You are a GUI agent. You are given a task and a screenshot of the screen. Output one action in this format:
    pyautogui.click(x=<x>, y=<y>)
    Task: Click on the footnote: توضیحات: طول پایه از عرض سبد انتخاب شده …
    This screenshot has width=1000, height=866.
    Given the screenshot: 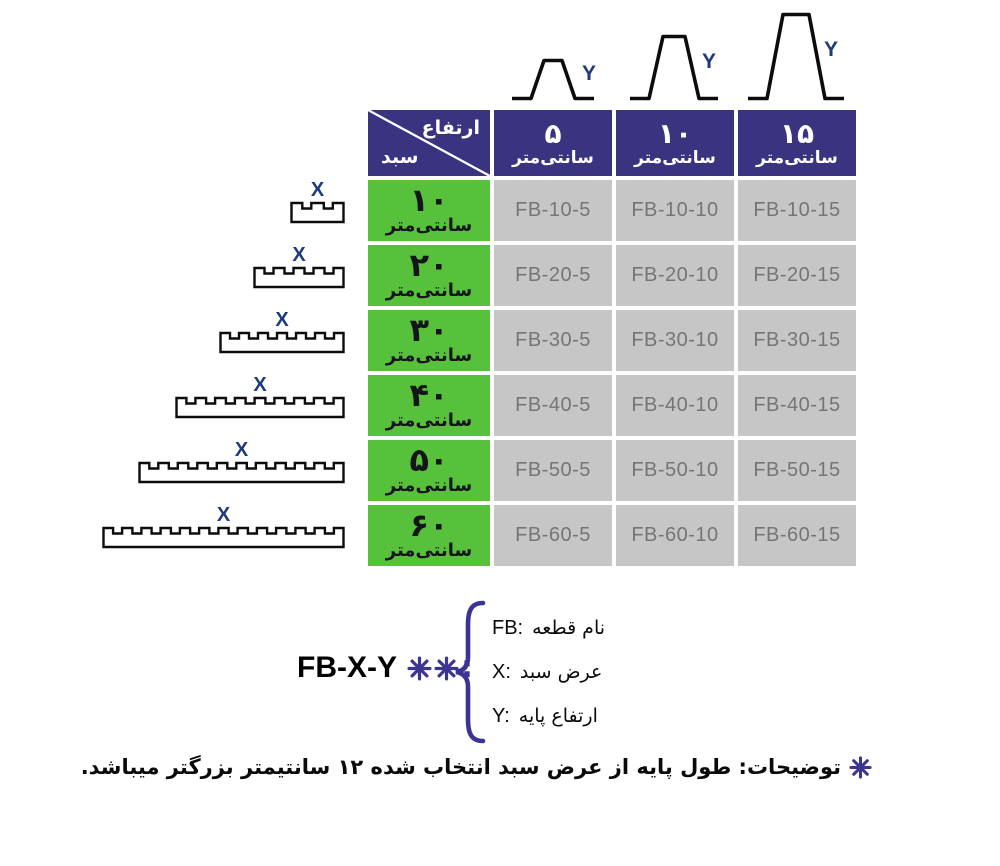 What is the action you would take?
    pyautogui.click(x=476, y=767)
    